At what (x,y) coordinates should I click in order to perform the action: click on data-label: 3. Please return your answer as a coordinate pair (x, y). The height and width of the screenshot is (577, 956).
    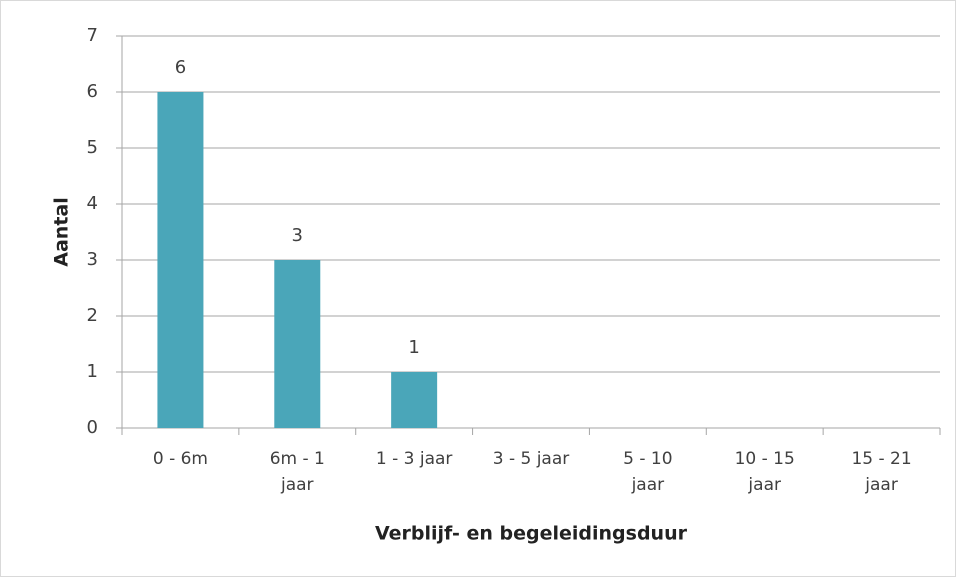
    Looking at the image, I should click on (297, 235).